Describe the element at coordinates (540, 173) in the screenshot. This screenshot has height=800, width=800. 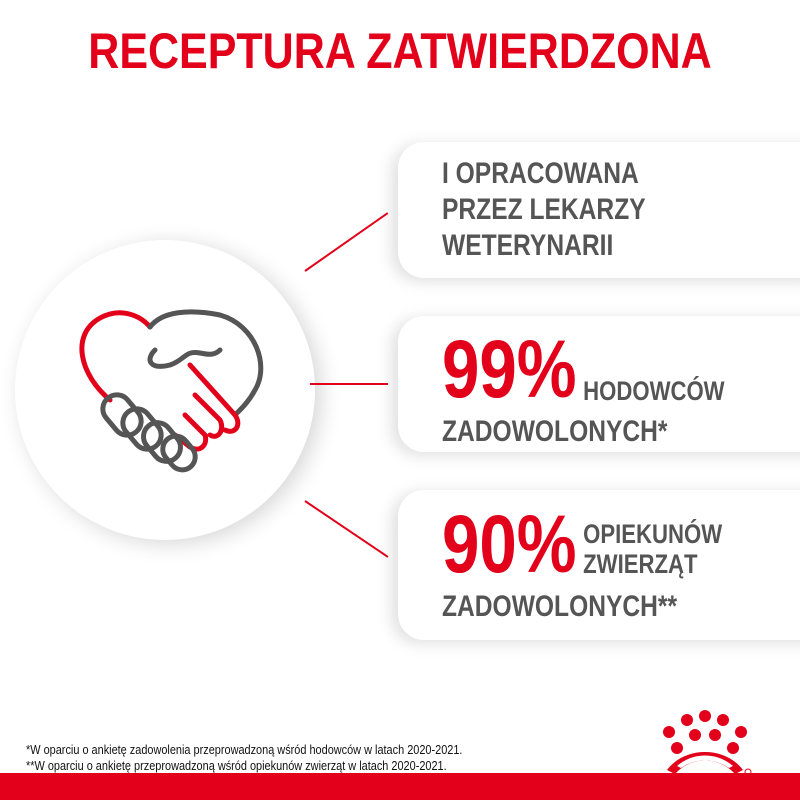
I see `text-line: I OPRACOWANA` at that location.